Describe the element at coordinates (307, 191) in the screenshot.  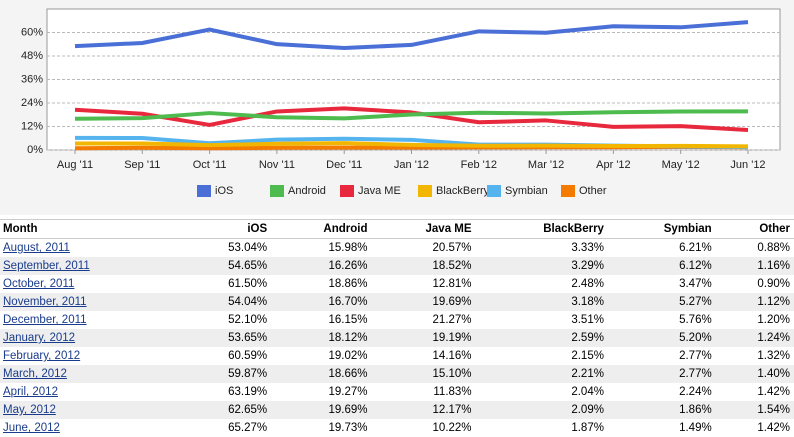
I see `legend-label: Android` at that location.